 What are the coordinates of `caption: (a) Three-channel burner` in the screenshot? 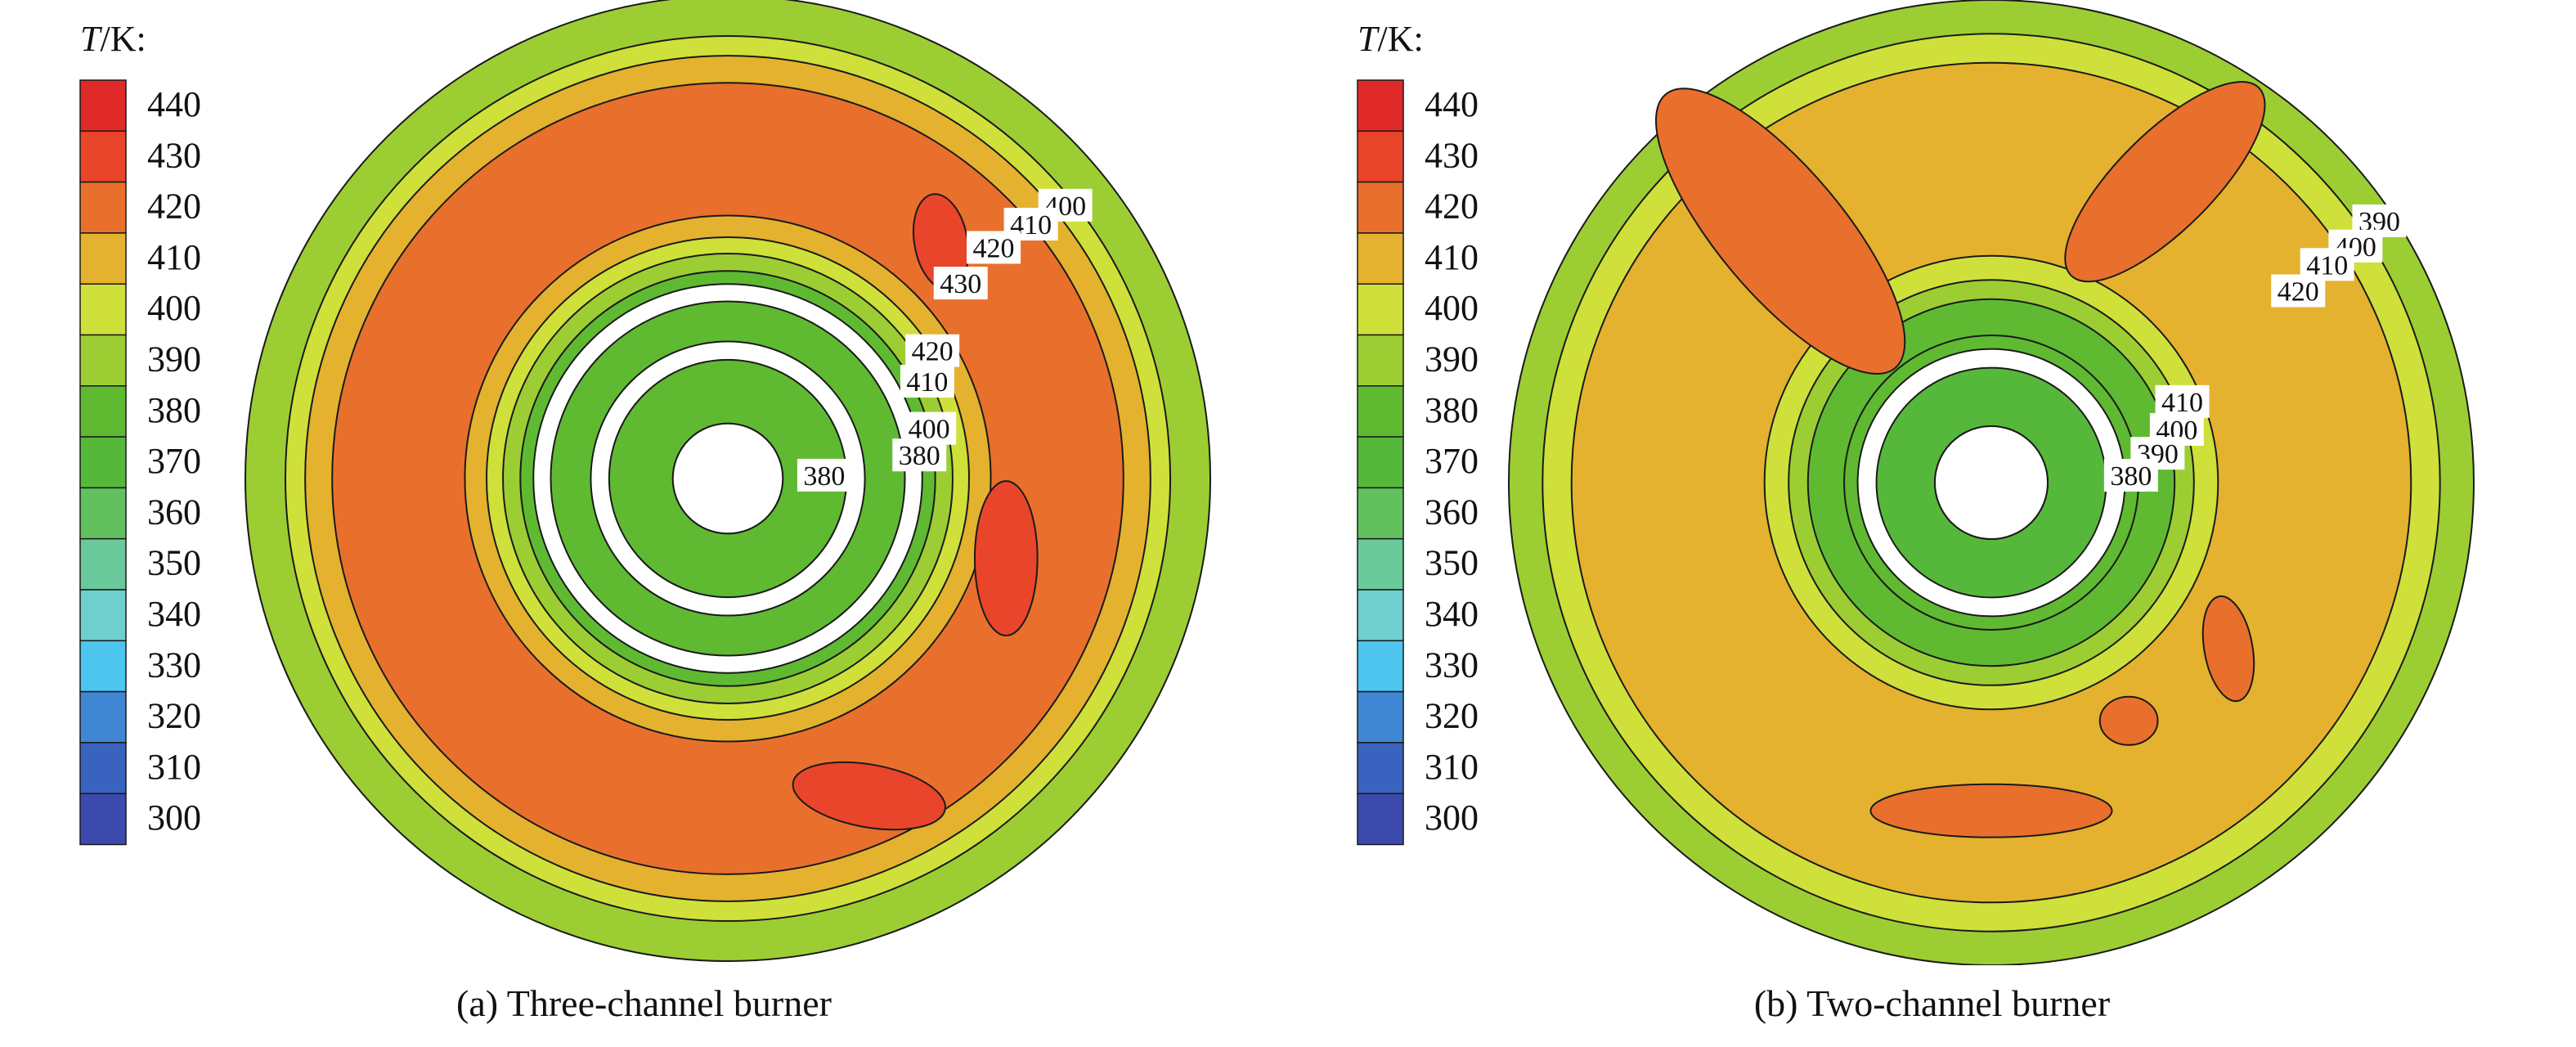 It's located at (644, 1003).